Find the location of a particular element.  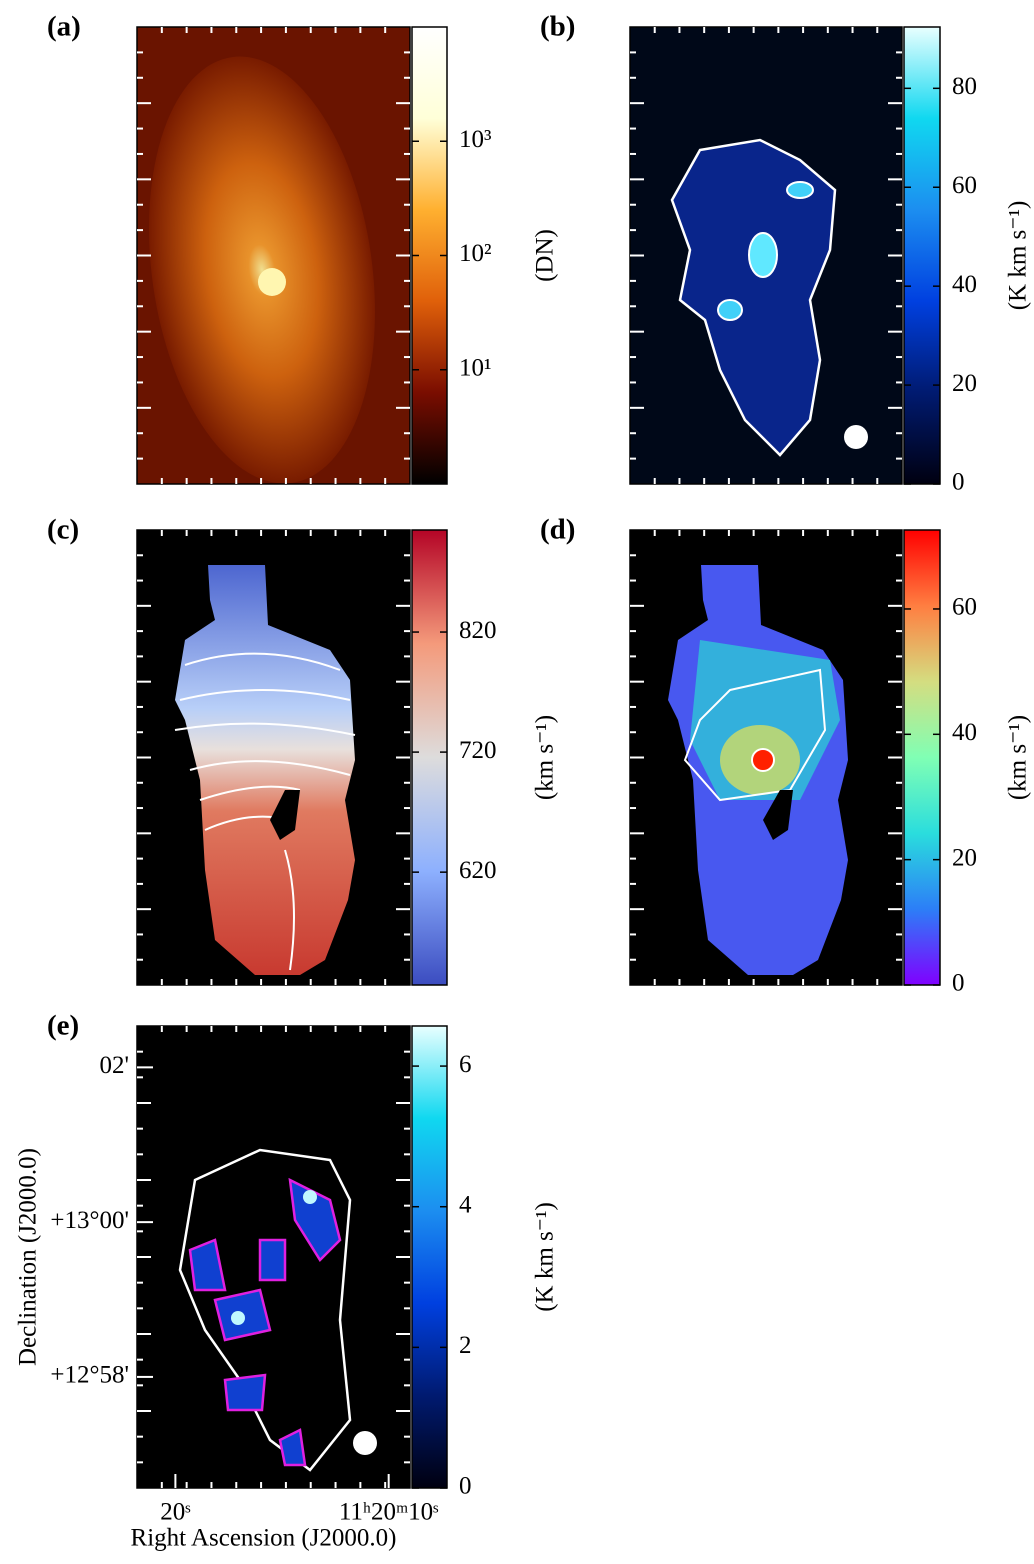

co-emission is located at coordinates (265, 1322).